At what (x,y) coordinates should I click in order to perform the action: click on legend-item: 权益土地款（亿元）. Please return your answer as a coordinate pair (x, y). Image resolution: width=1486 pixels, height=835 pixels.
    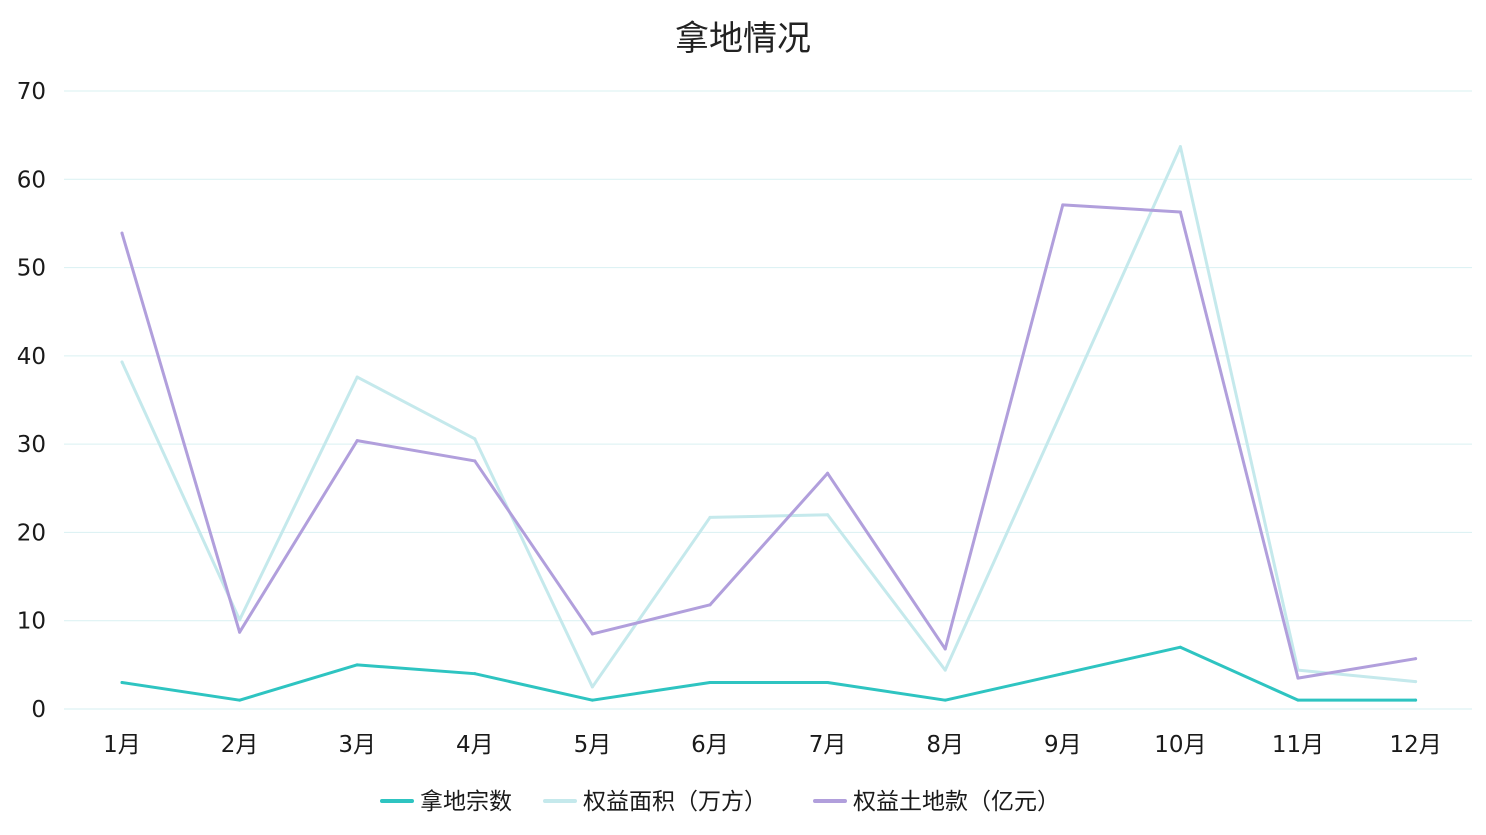
    Looking at the image, I should click on (936, 802).